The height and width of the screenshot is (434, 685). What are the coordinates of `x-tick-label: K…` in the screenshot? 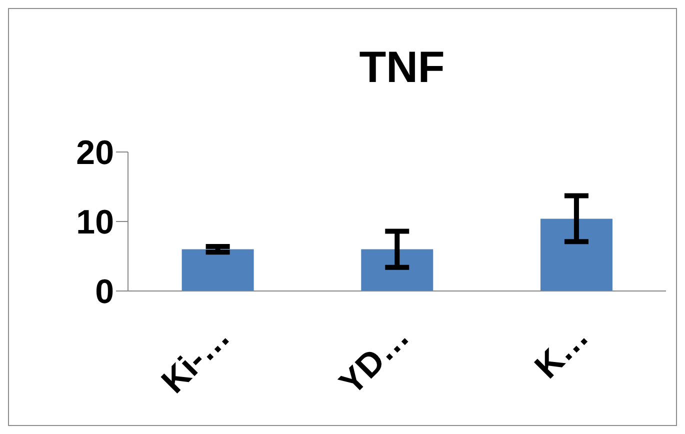 It's located at (562, 352).